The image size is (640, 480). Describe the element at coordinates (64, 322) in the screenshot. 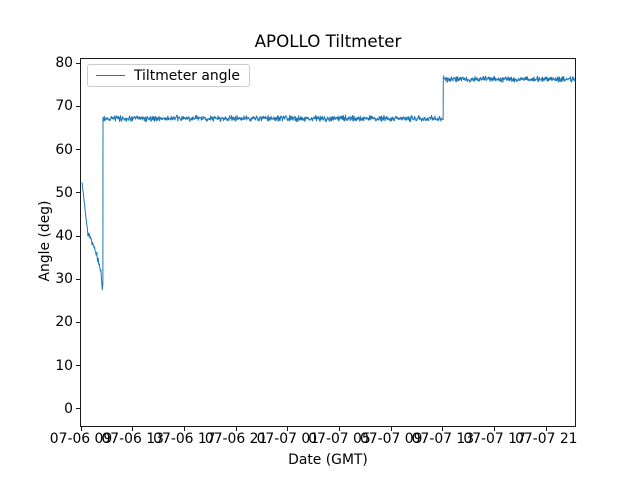

I see `y-tick-label: 20` at that location.